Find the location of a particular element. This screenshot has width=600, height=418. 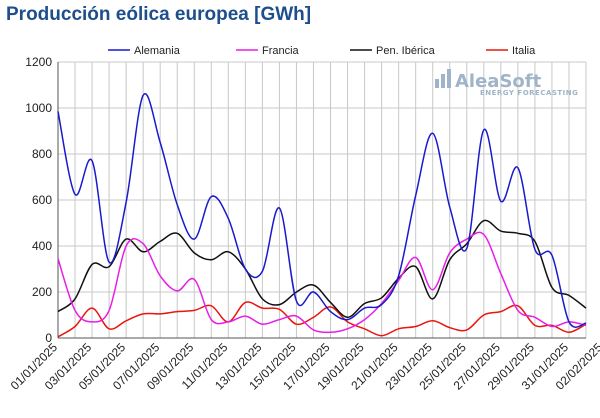

legend-label-pen-iberica: Pen. Ibérica is located at coordinates (406, 51).